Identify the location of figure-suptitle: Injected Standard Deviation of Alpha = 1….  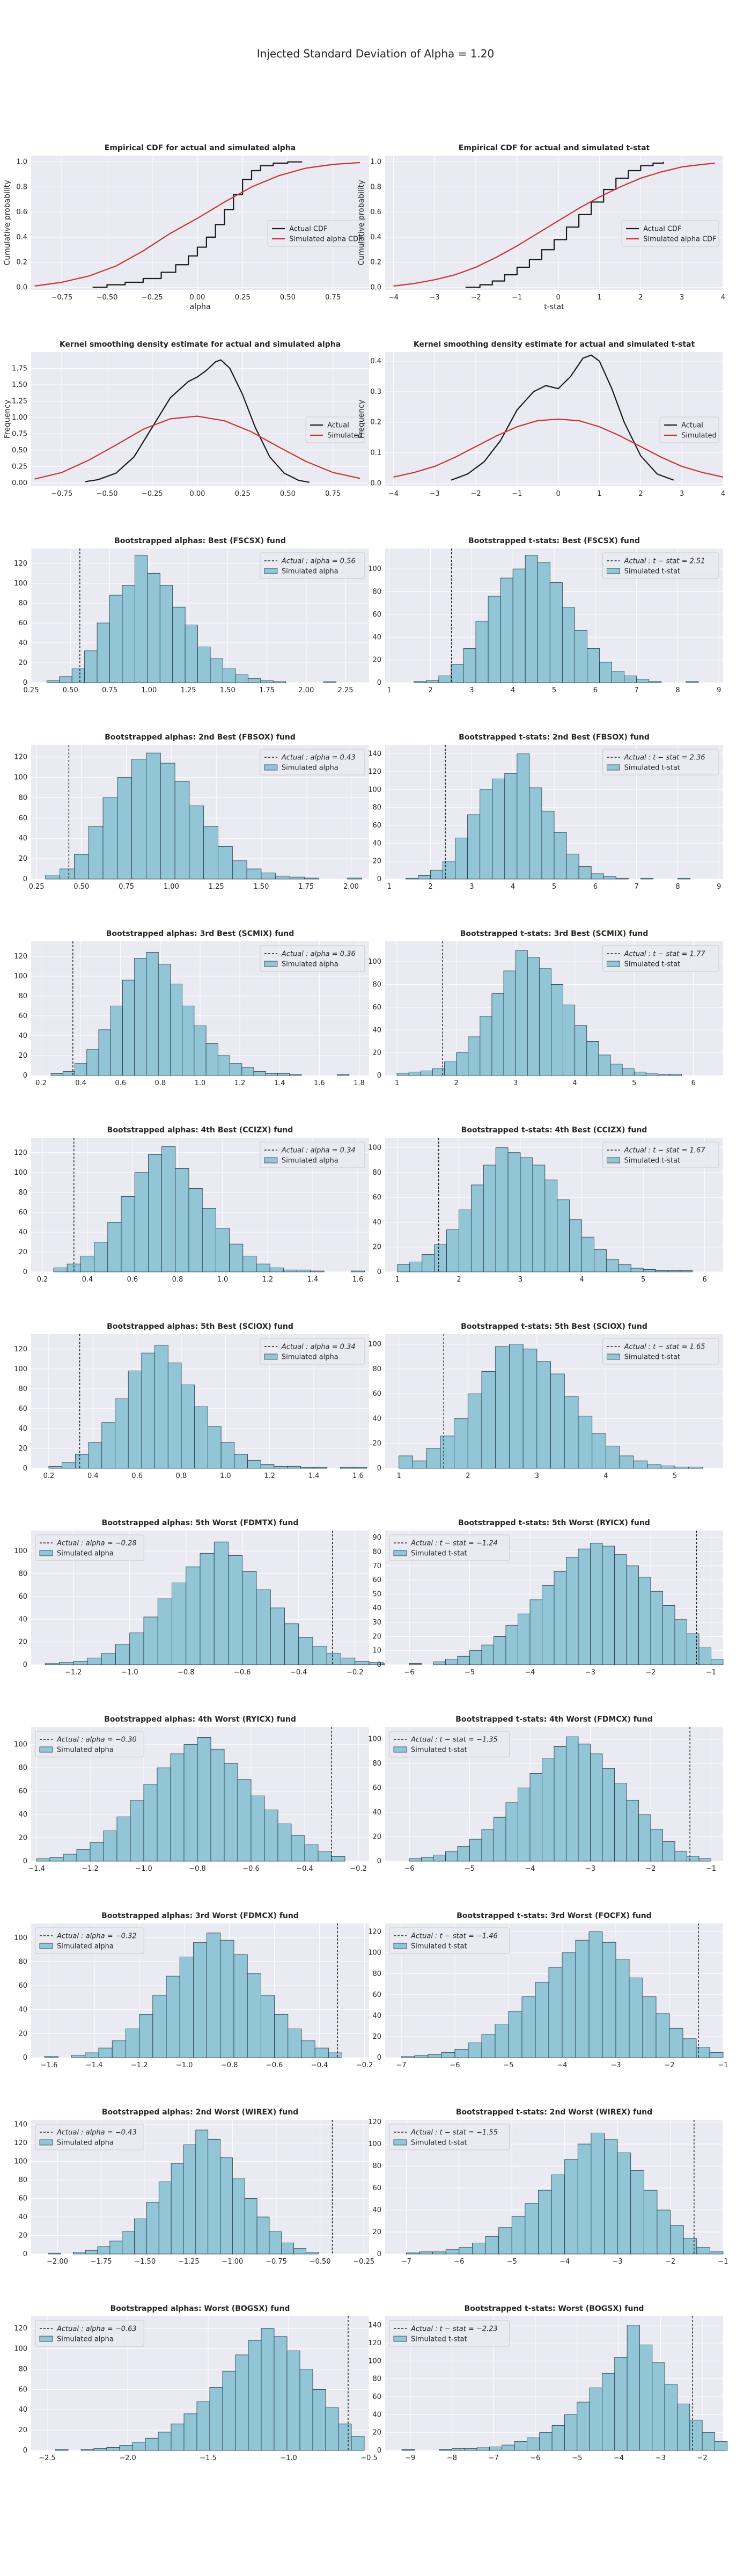
(376, 53).